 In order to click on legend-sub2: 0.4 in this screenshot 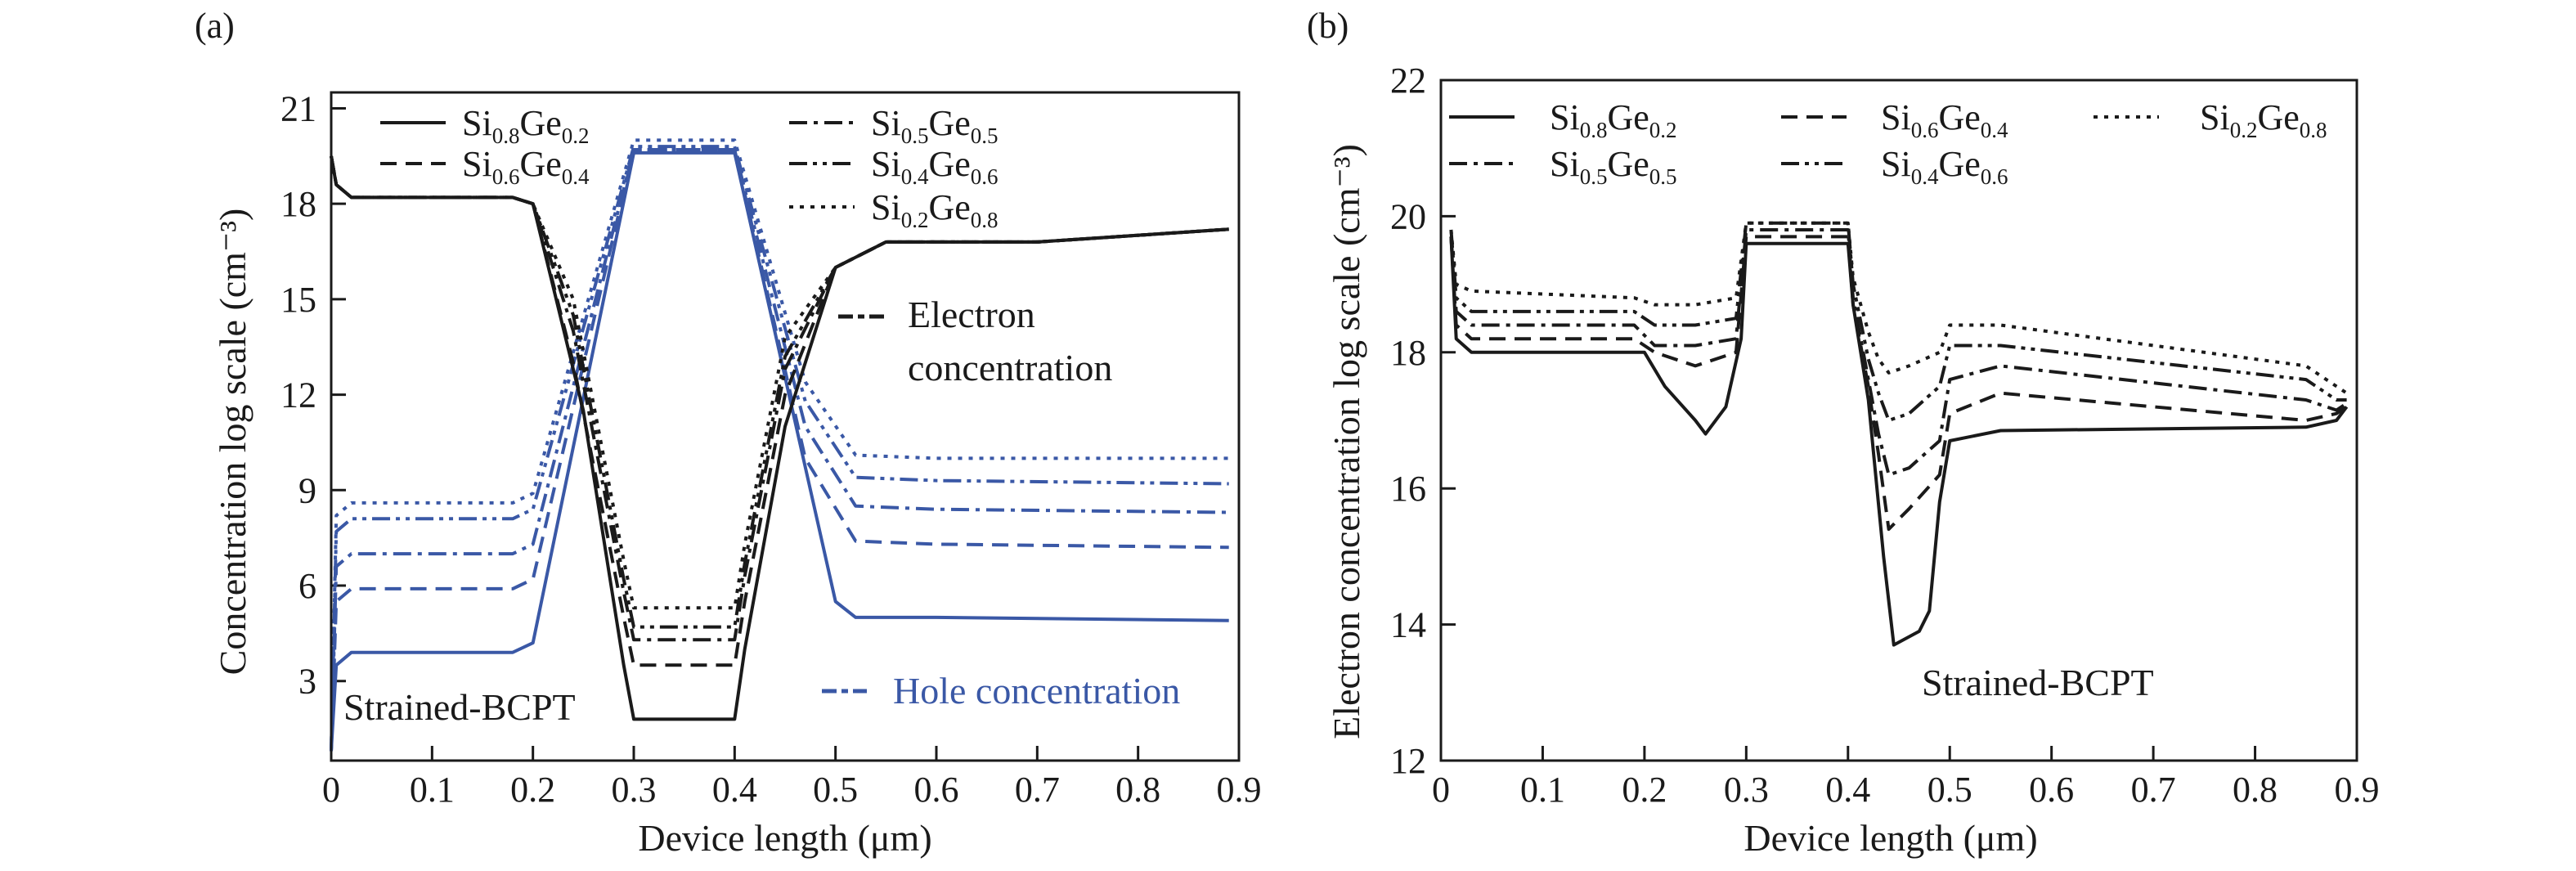, I will do `click(1994, 130)`.